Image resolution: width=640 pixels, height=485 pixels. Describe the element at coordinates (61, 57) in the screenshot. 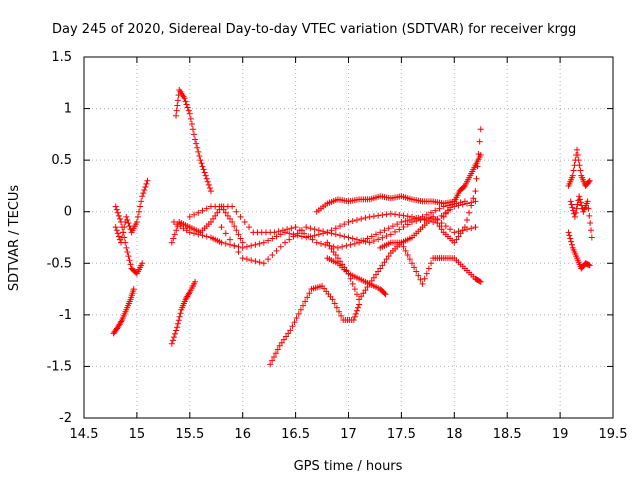

I see `y-tick-label: 1.5` at that location.